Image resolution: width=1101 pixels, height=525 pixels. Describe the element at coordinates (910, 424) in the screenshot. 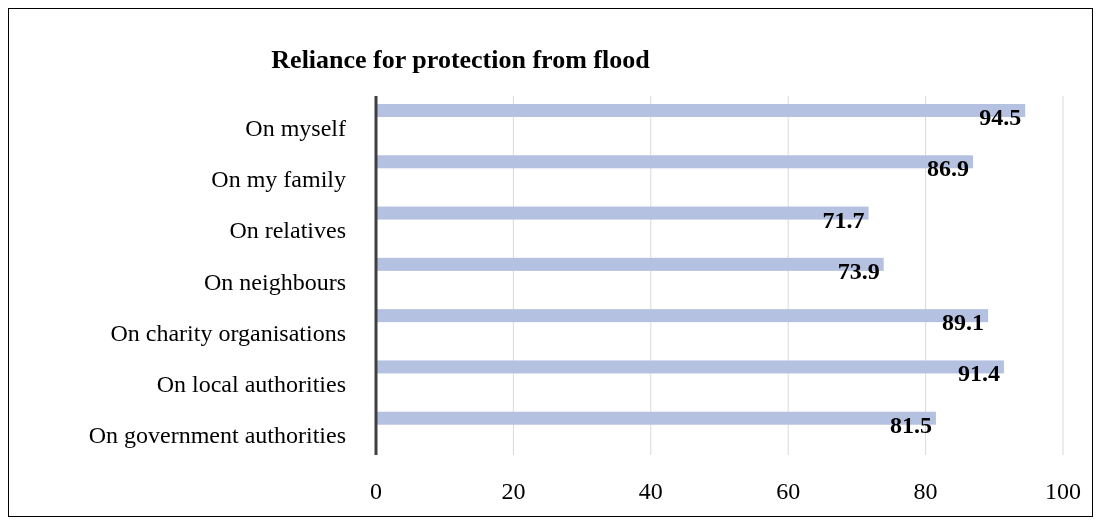

I see `data-label: 81.5` at that location.